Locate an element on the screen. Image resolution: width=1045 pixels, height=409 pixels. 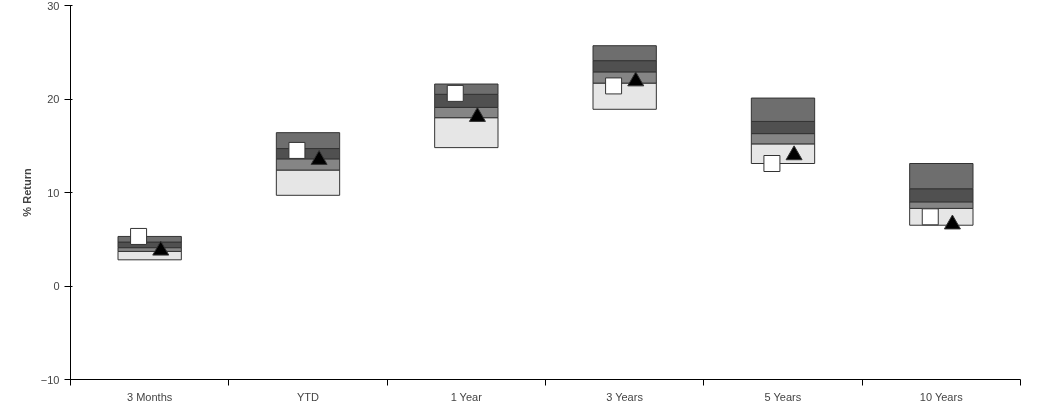
y-axis-title: % Return is located at coordinates (26, 192).